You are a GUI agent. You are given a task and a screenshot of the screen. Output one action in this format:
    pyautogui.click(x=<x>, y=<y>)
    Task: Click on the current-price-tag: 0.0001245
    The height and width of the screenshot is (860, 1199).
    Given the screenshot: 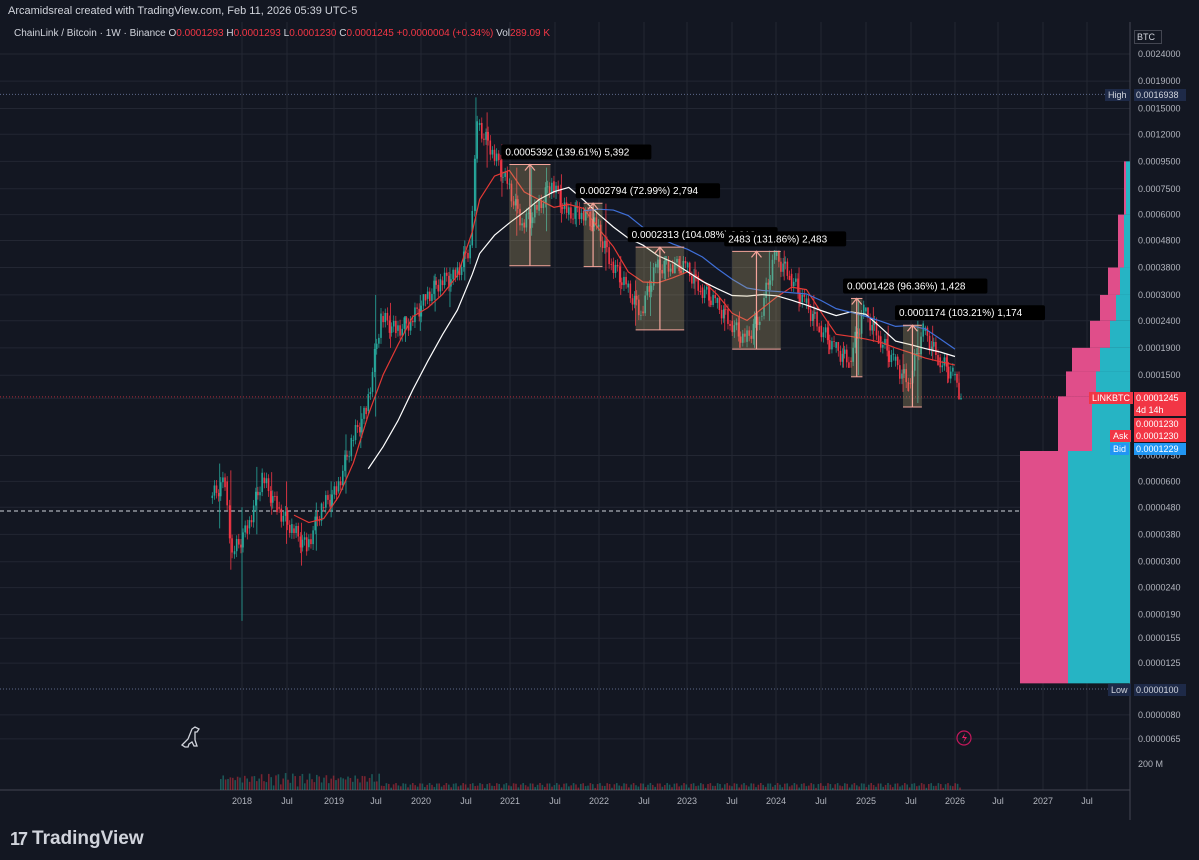 What is the action you would take?
    pyautogui.click(x=1160, y=398)
    